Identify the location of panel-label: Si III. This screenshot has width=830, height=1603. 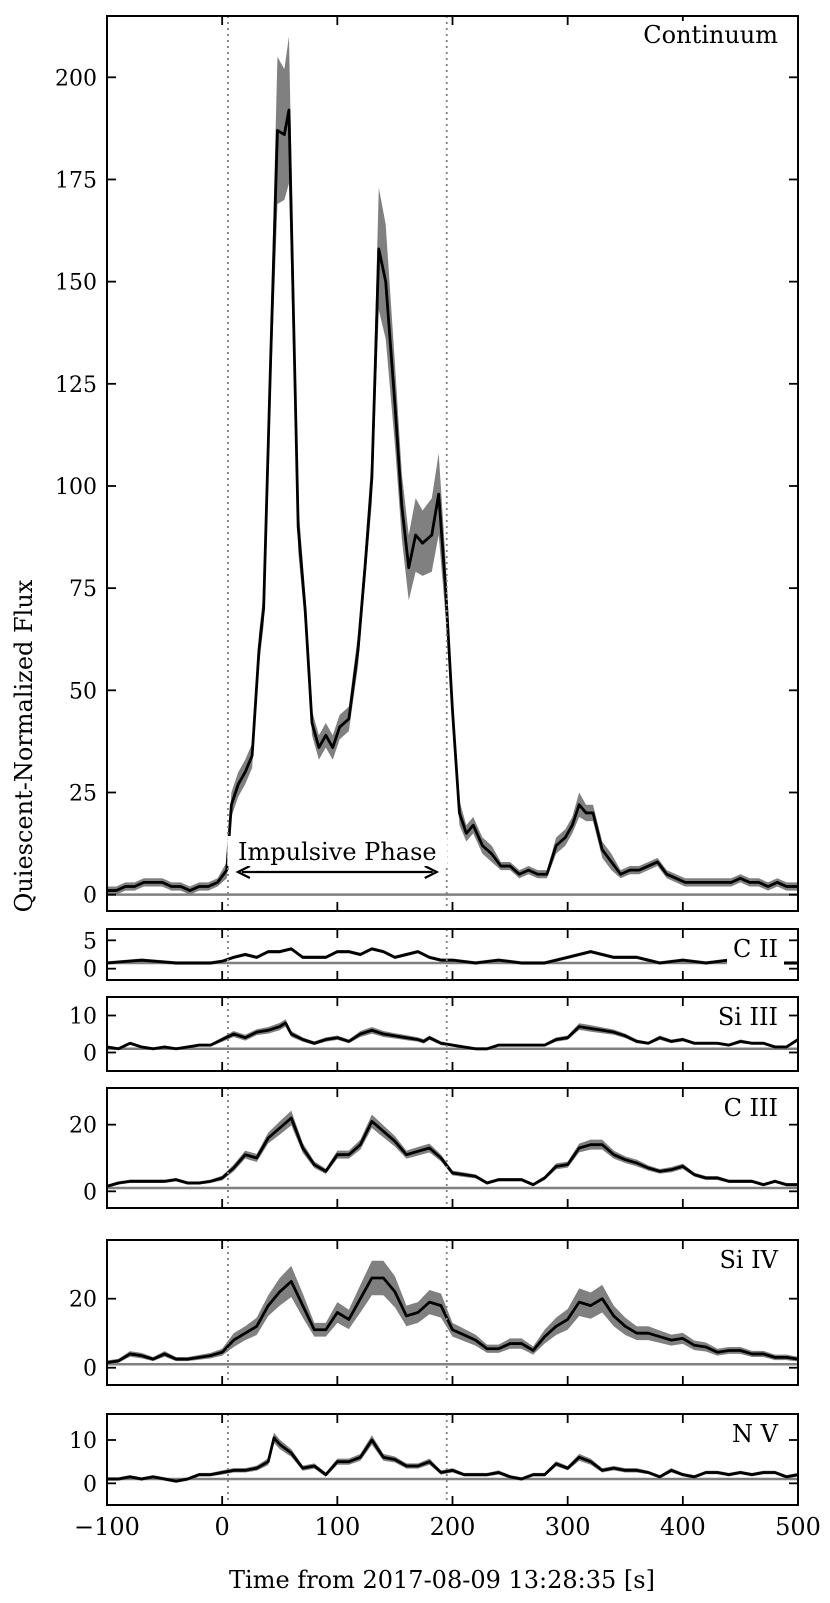
(747, 1018).